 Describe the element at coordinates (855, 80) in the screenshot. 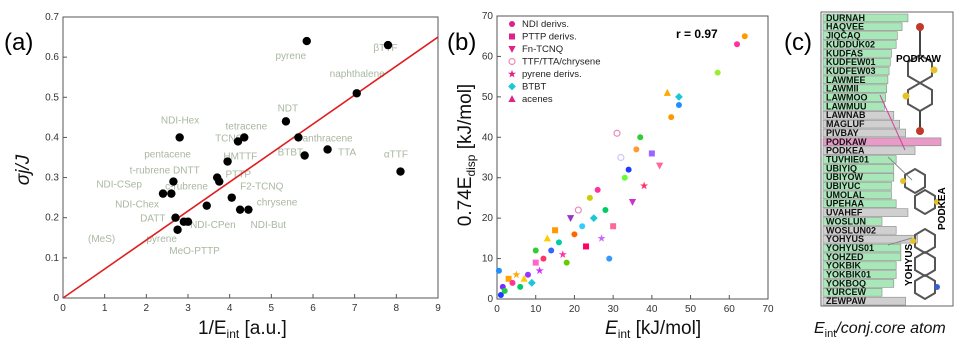

I see `bar-lawmee` at that location.